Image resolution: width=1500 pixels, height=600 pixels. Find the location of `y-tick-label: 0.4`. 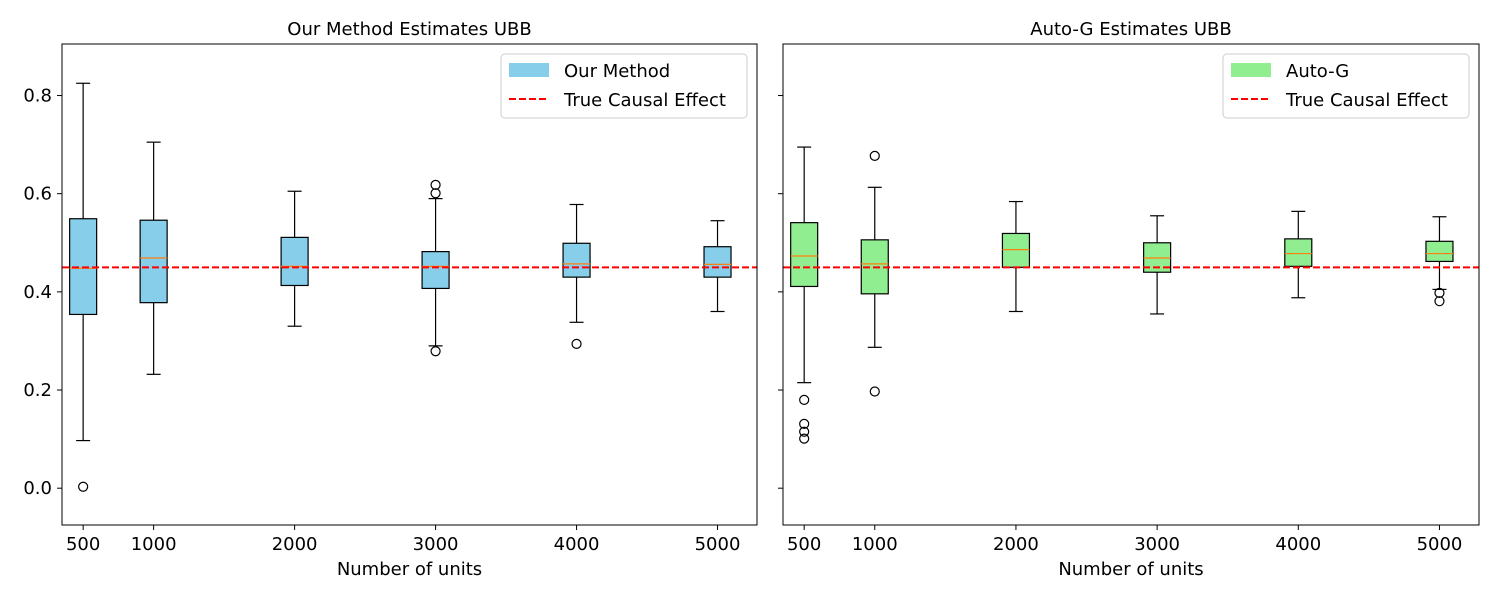

y-tick-label: 0.4 is located at coordinates (37, 292).